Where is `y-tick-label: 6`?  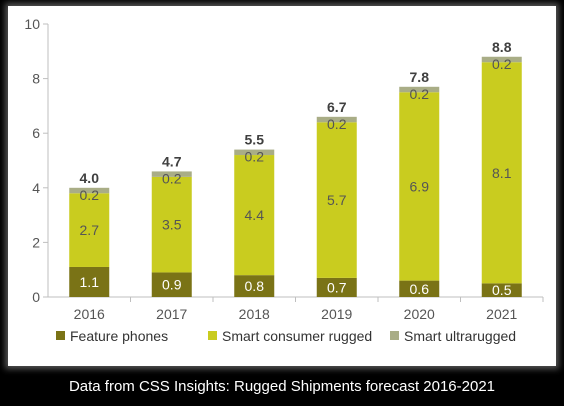
y-tick-label: 6 is located at coordinates (36, 133).